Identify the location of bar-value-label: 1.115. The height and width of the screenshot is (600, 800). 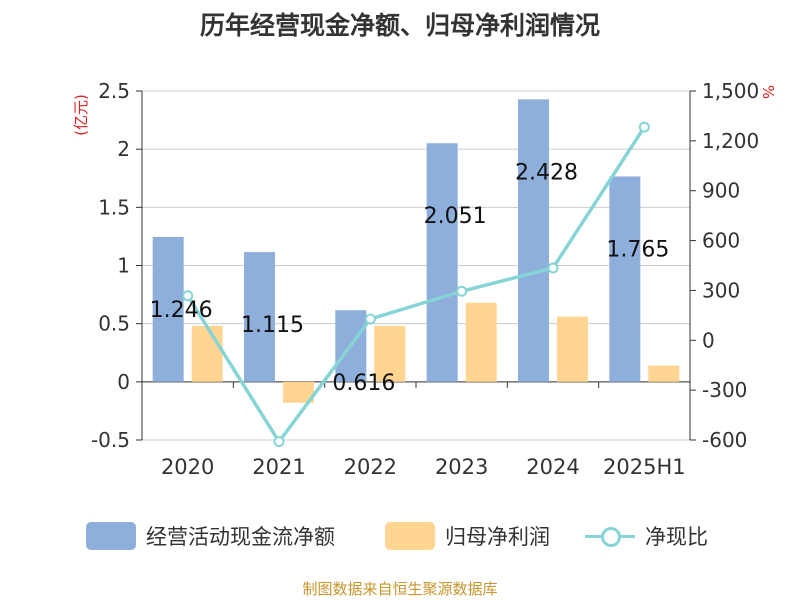
(272, 325).